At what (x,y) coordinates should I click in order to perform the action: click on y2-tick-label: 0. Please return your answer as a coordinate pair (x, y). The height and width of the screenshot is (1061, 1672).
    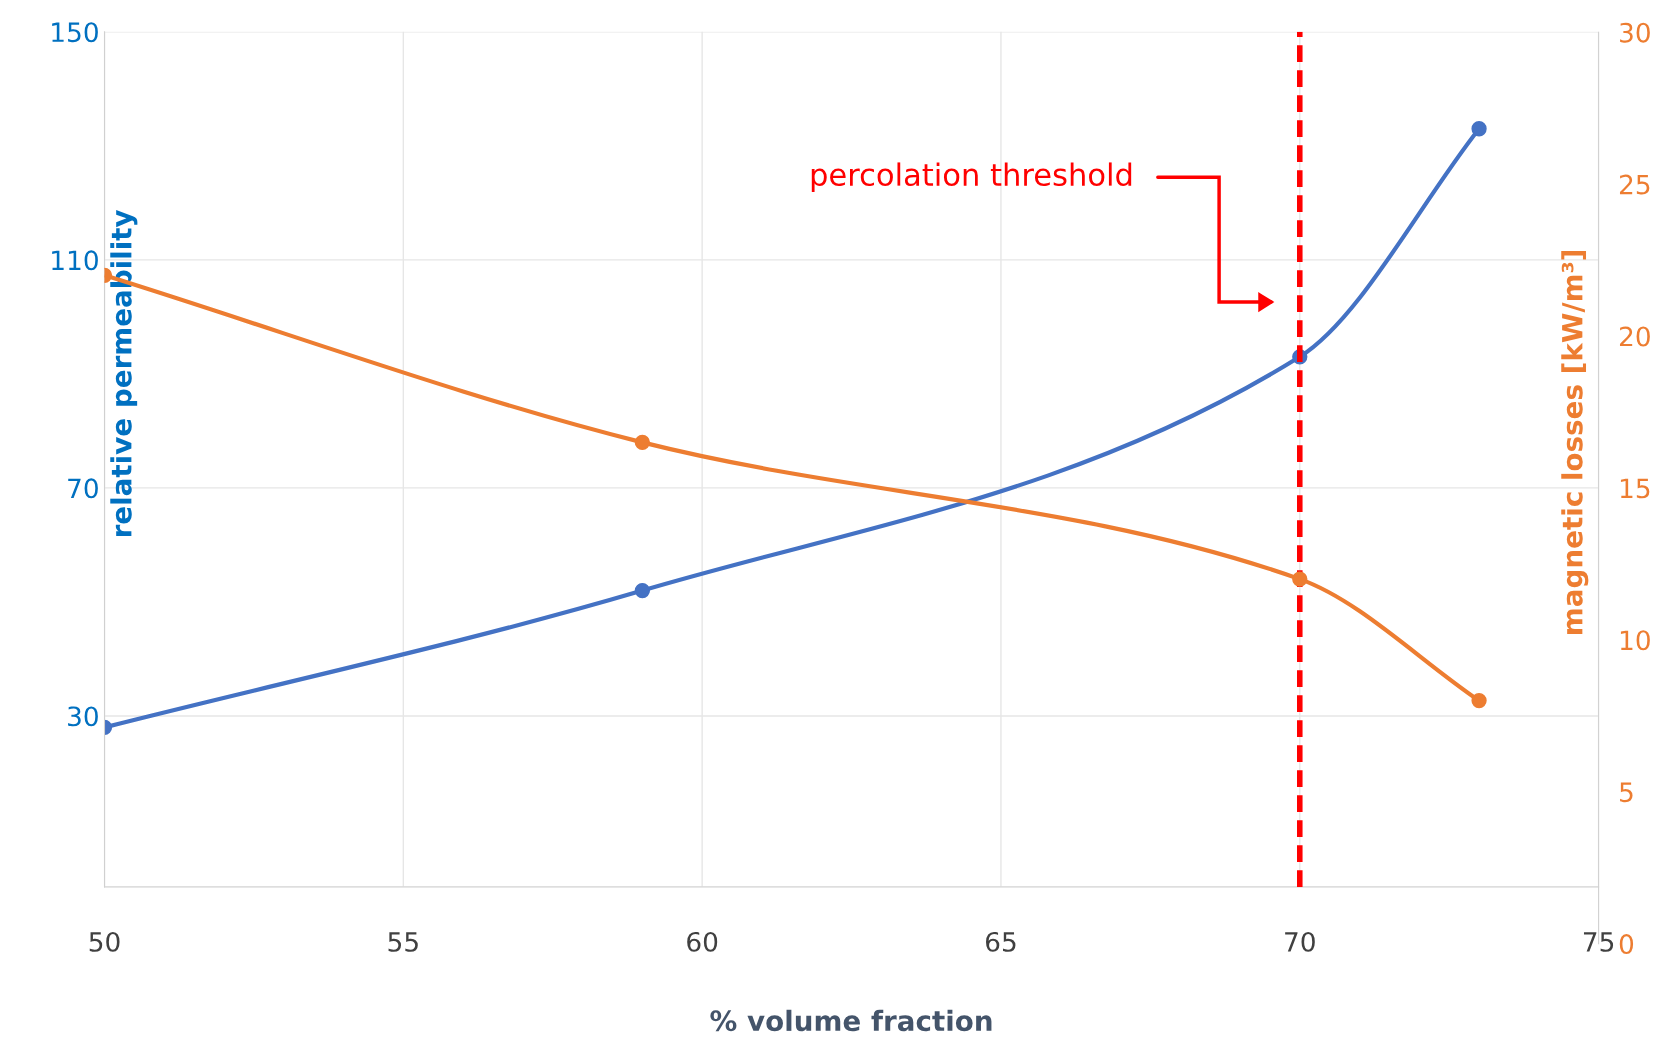
    Looking at the image, I should click on (1626, 944).